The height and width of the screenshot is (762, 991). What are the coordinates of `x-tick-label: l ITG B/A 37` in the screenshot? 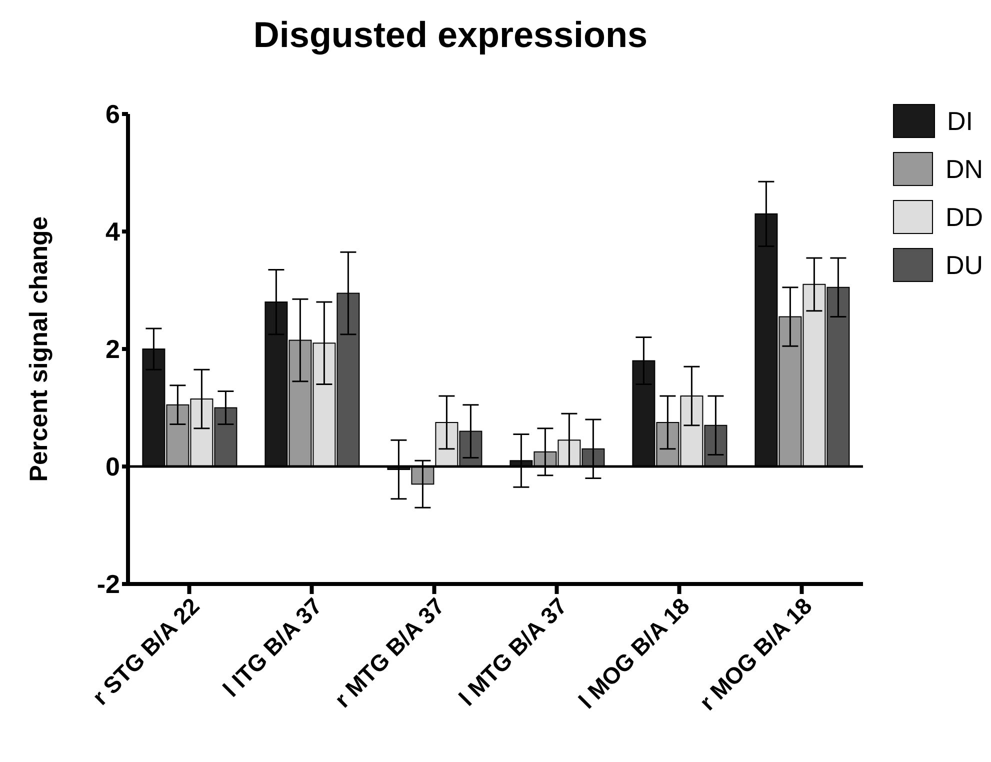 It's located at (272, 647).